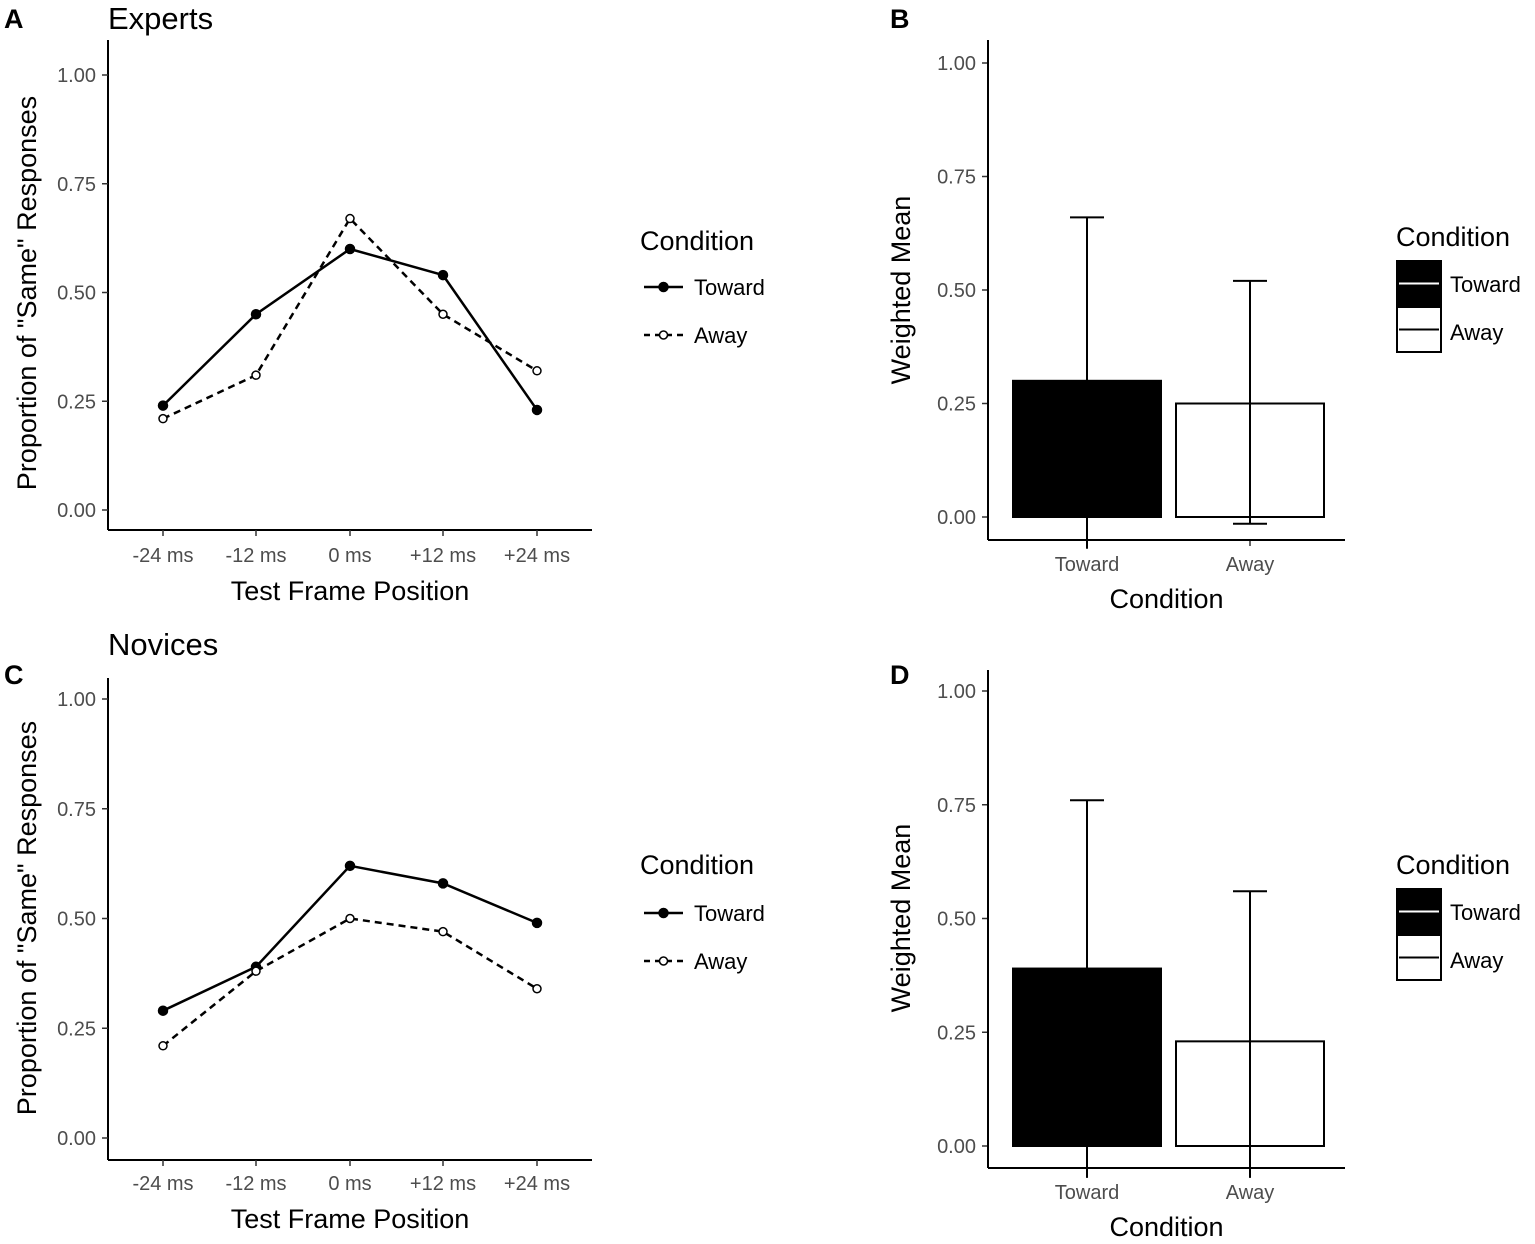  Describe the element at coordinates (160, 18) in the screenshot. I see `panel-title: Experts` at that location.